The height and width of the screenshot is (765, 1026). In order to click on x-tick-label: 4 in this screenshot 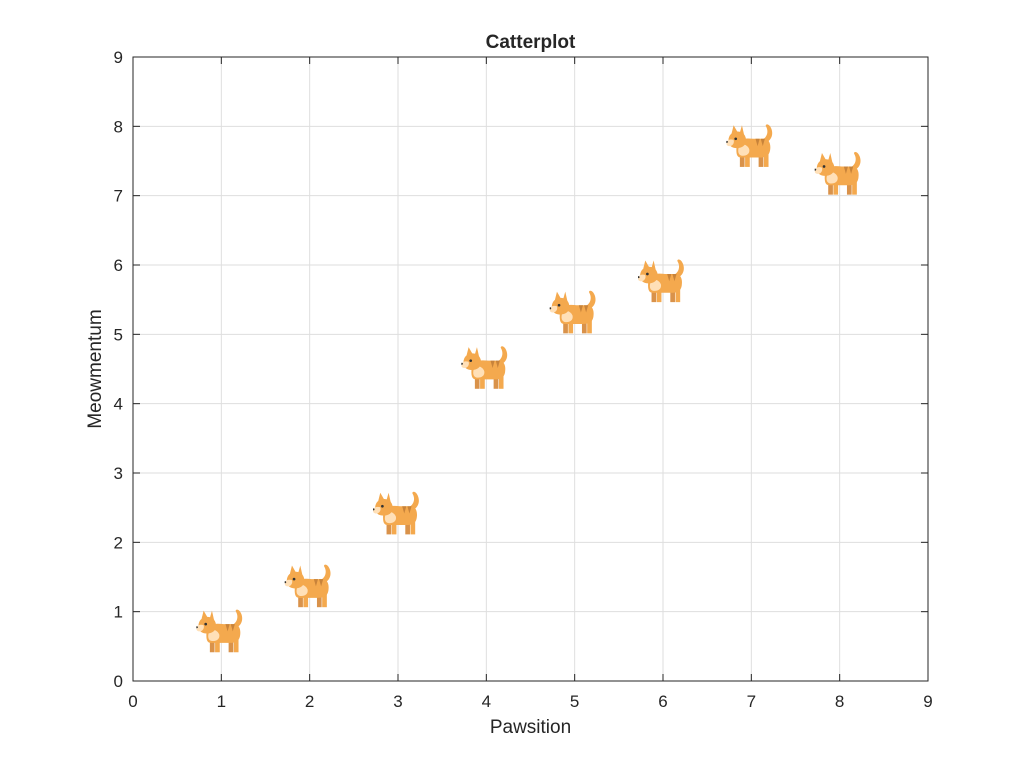, I will do `click(486, 701)`.